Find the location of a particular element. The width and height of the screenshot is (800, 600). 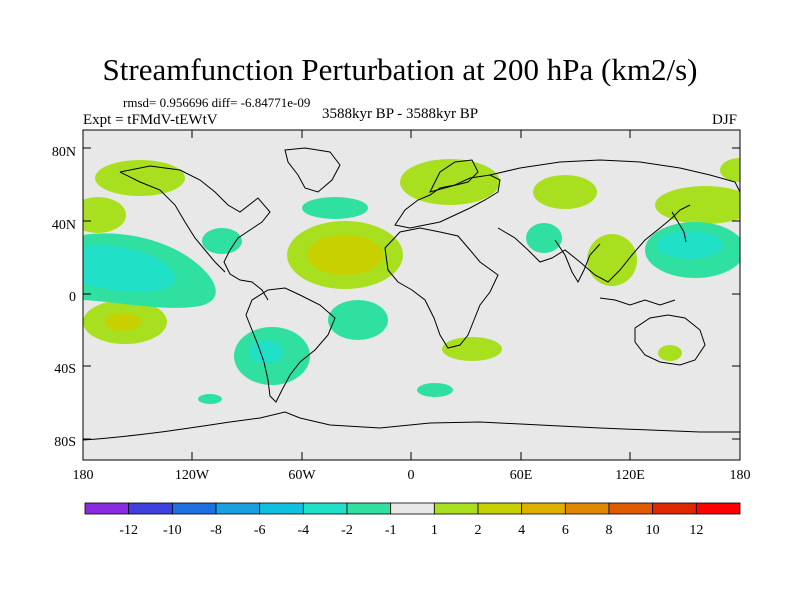

coastline-north-america-west is located at coordinates (172, 222).